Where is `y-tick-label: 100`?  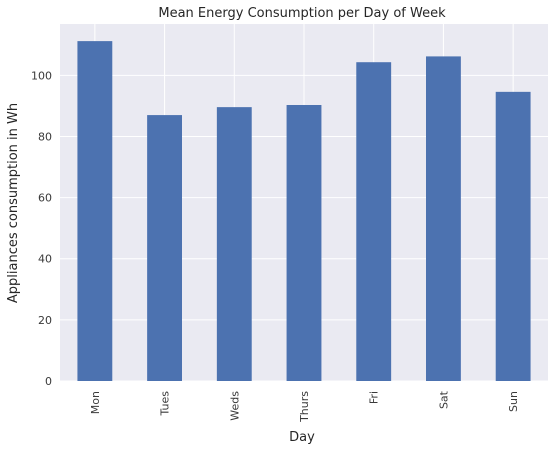 y-tick-label: 100 is located at coordinates (41, 75).